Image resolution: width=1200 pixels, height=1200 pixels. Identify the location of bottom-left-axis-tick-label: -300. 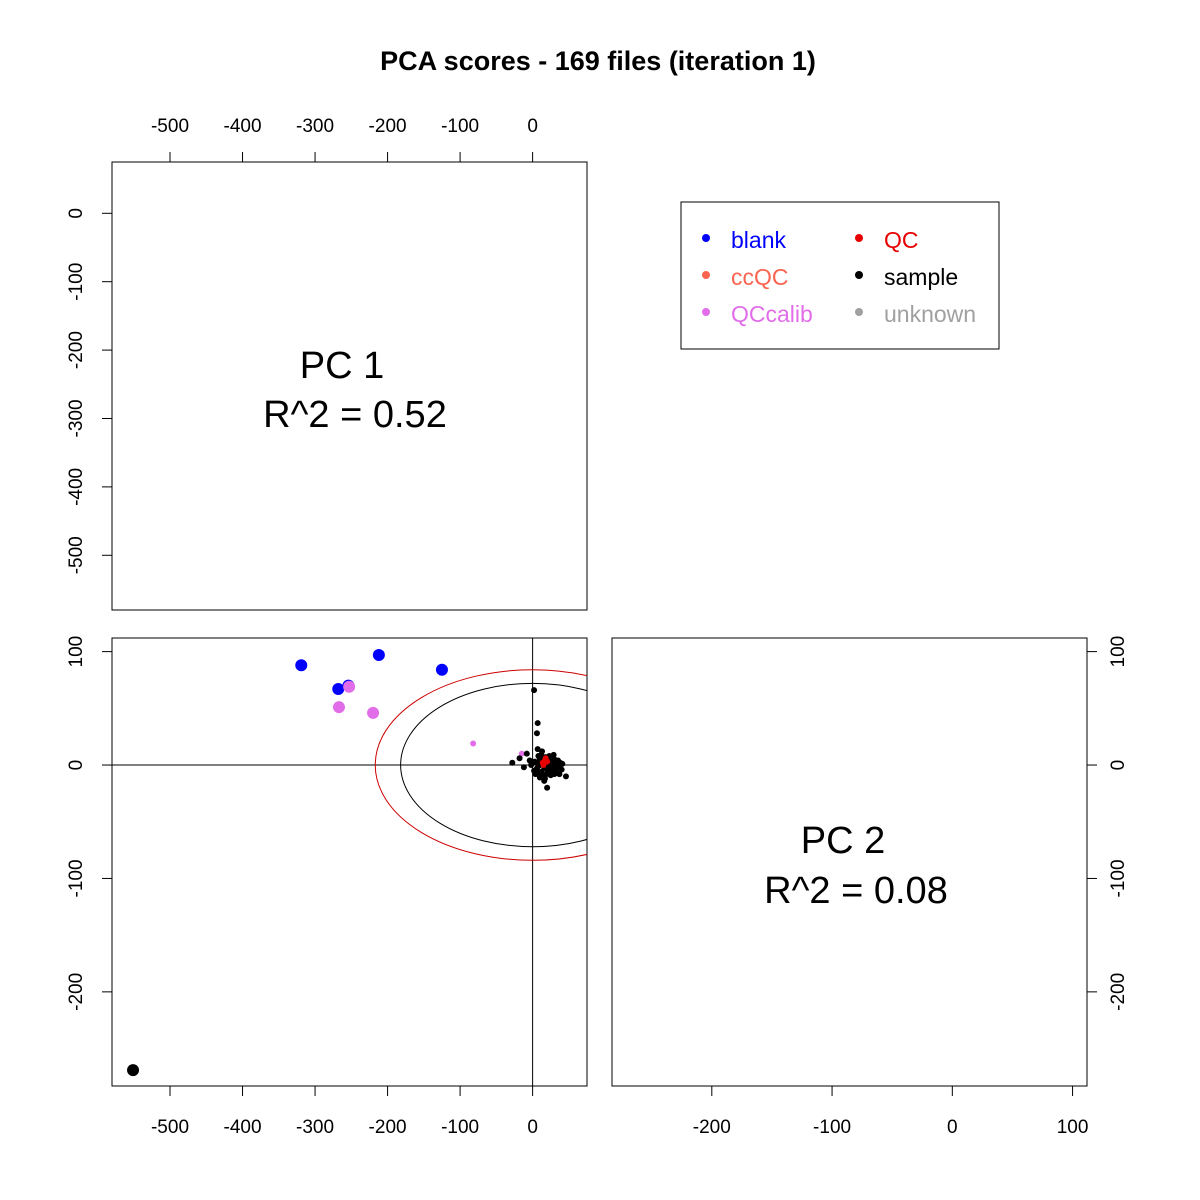
(315, 1127).